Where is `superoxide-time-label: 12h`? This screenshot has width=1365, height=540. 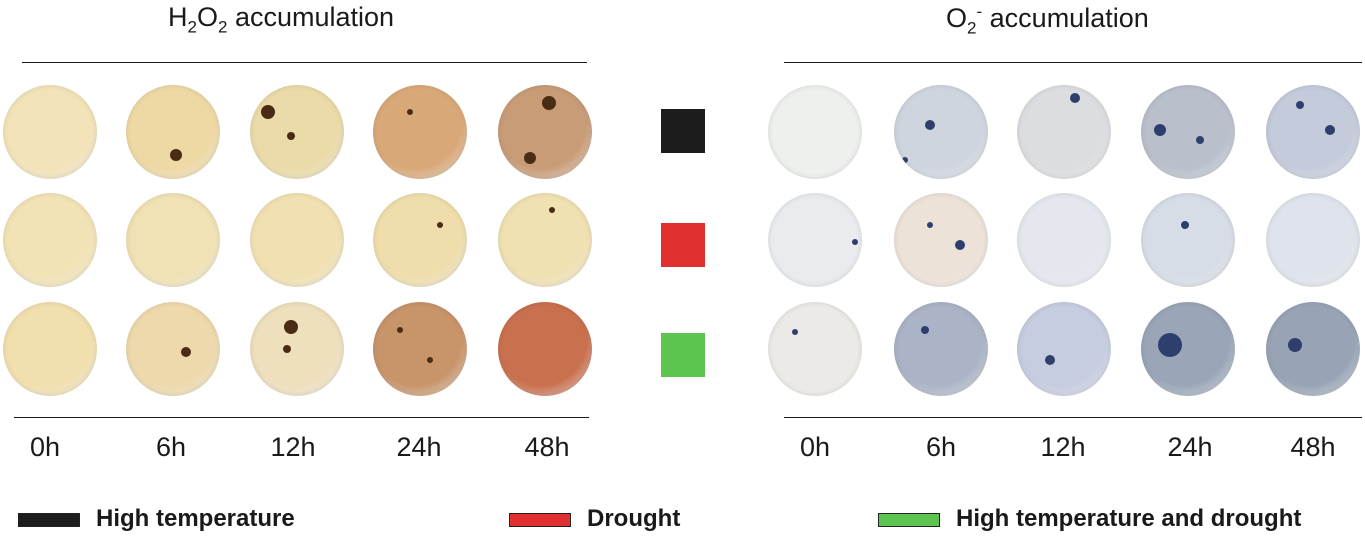 superoxide-time-label: 12h is located at coordinates (1063, 447).